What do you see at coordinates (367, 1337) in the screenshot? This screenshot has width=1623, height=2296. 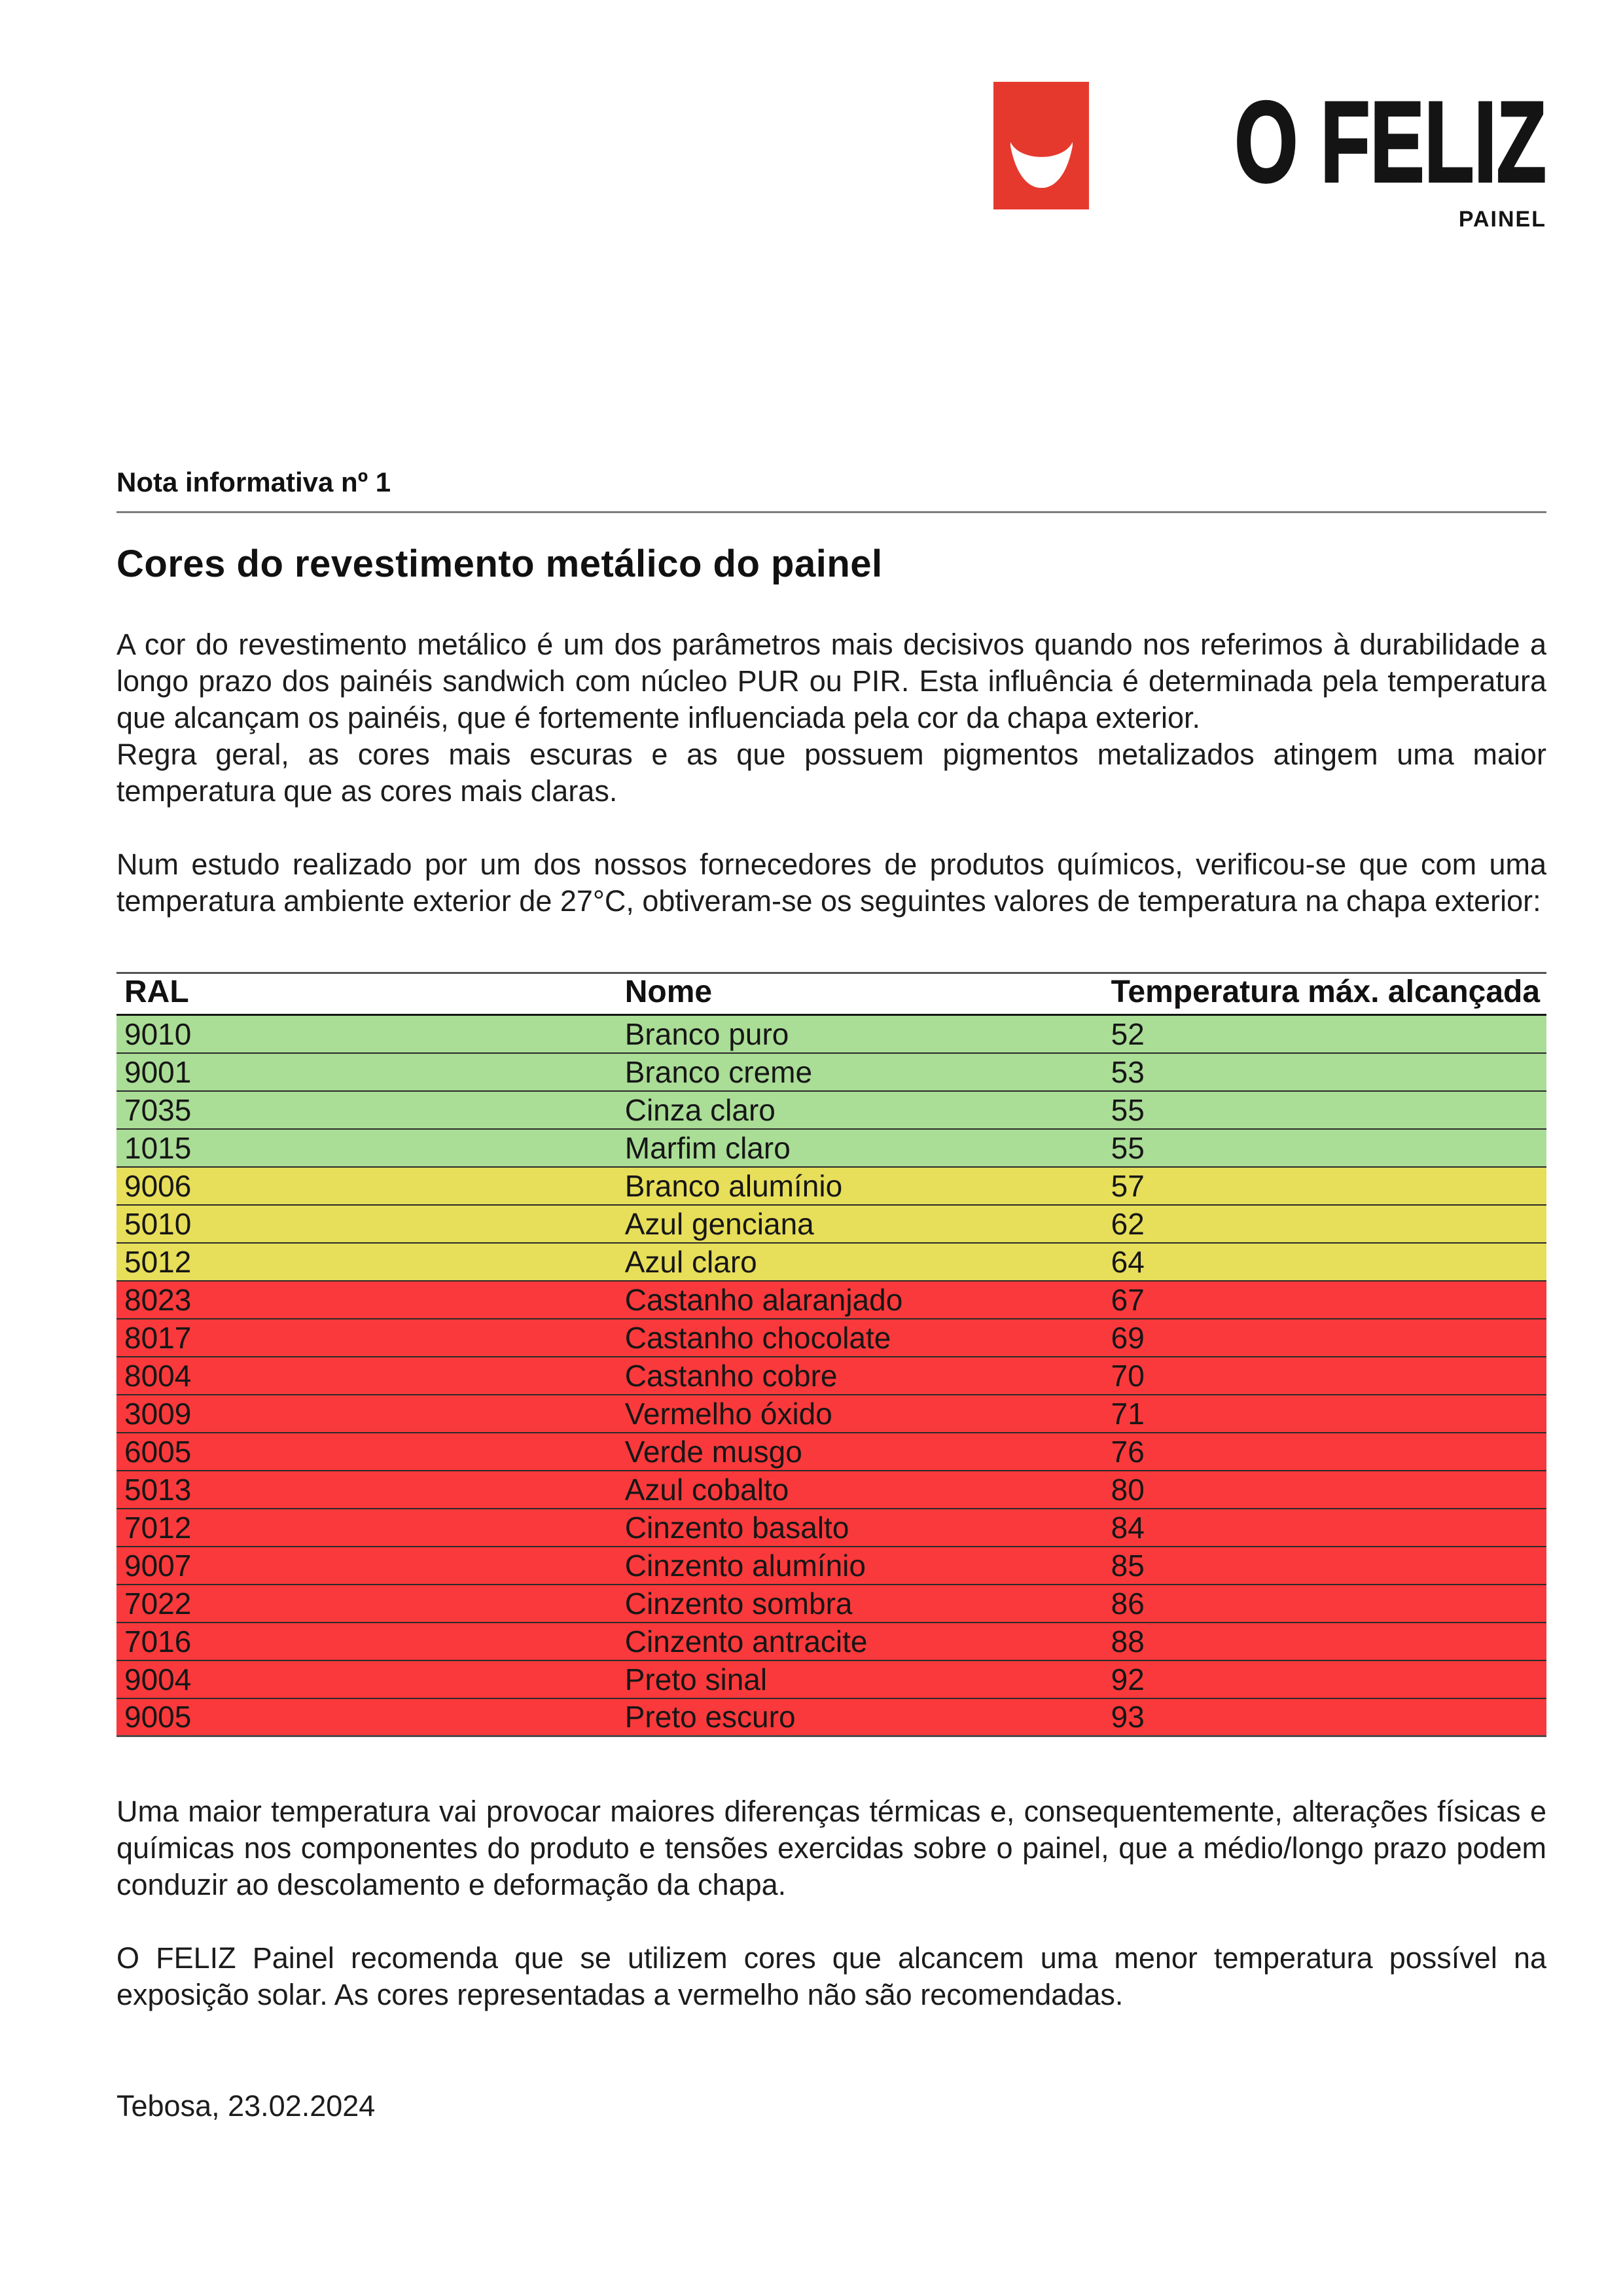 I see `ral-cell: 8017` at bounding box center [367, 1337].